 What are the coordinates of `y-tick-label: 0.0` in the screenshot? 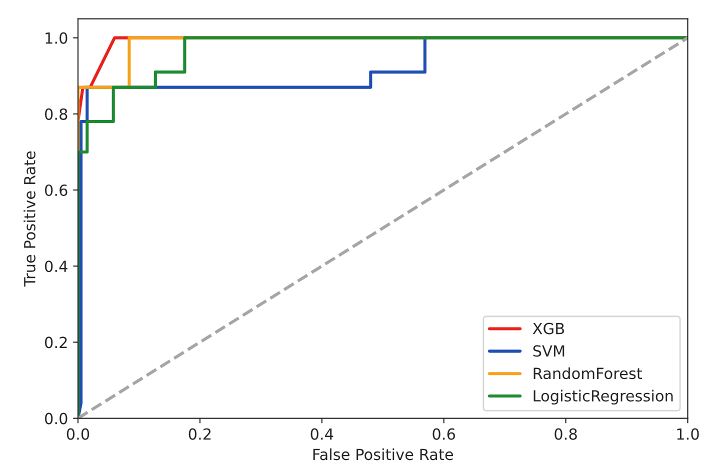 It's located at (56, 418).